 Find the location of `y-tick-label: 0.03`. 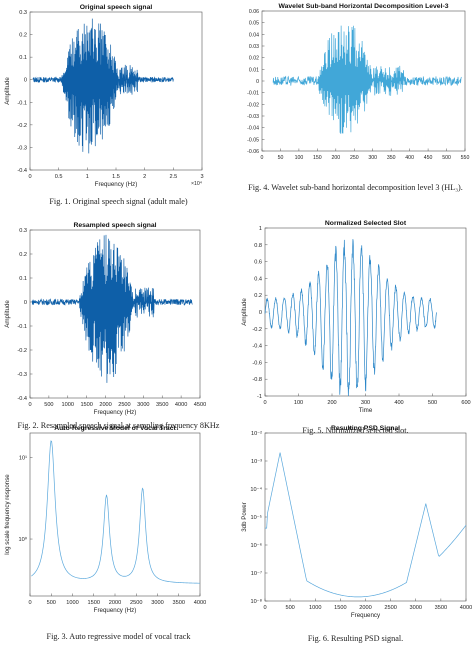

y-tick-label: 0.03 is located at coordinates (254, 47).